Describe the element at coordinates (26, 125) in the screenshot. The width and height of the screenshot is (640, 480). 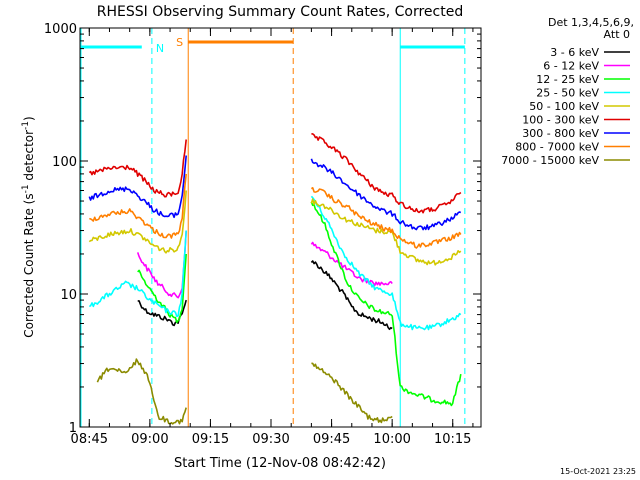
I see `y-axis-label-sup2: -1` at that location.